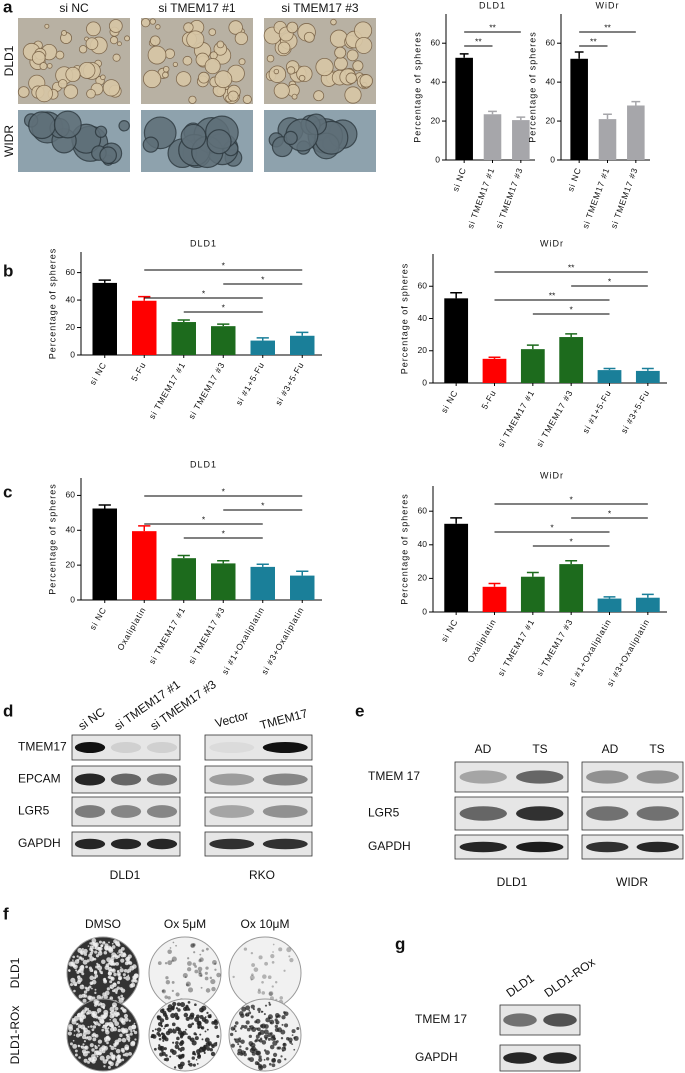  What do you see at coordinates (8, 710) in the screenshot?
I see `panel-label: d` at bounding box center [8, 710].